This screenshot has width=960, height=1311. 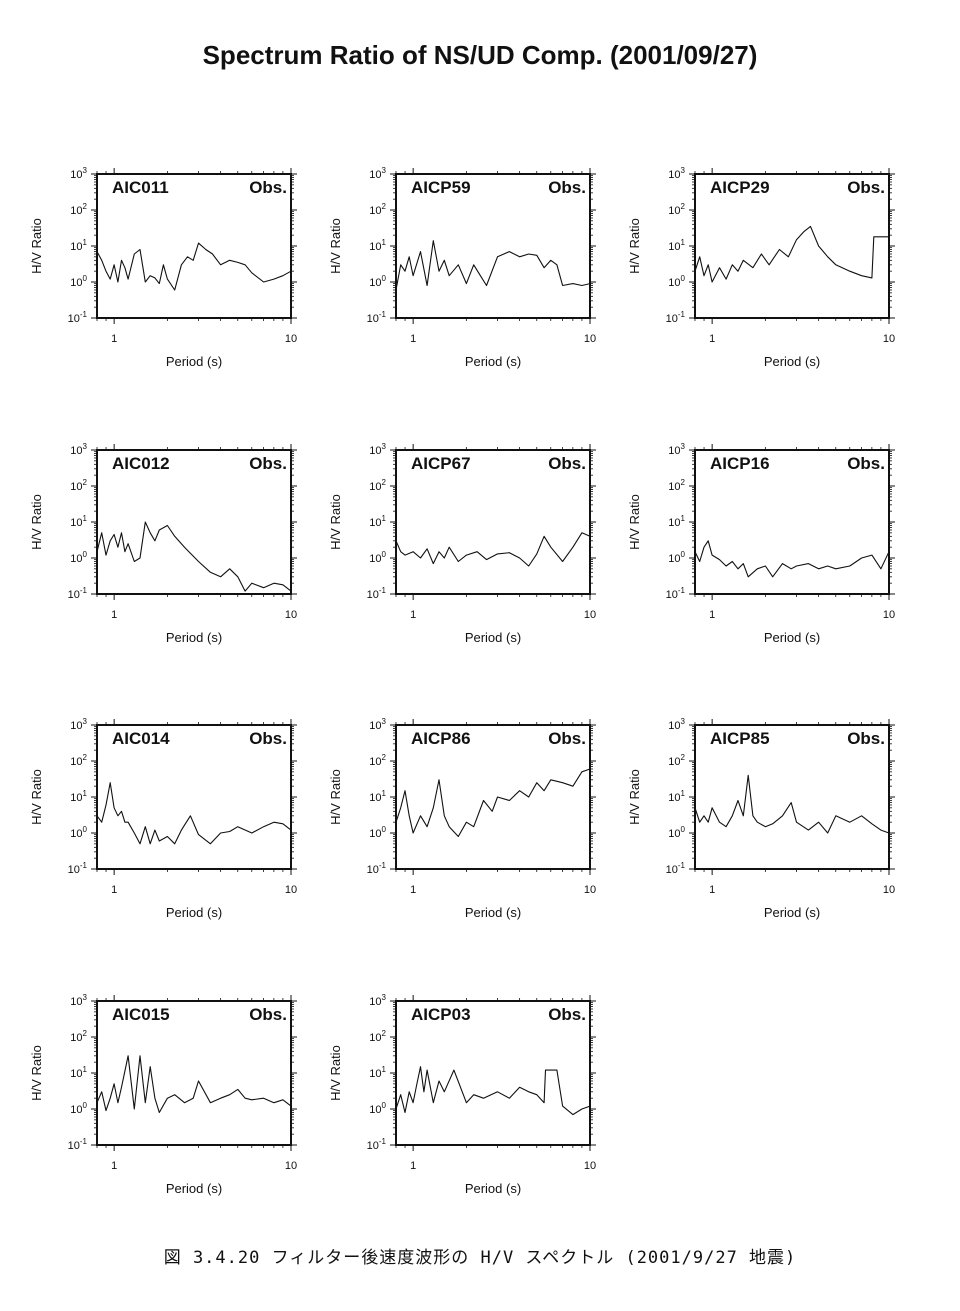 I want to click on station-label: AICP03, so click(x=441, y=1014).